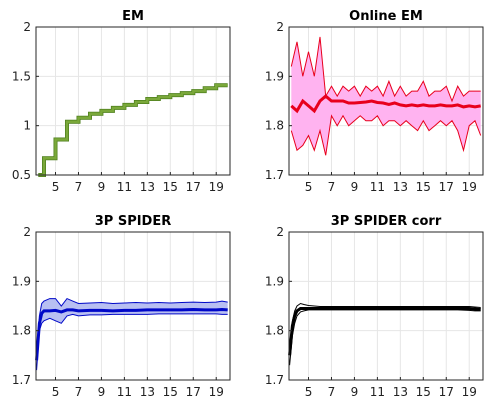  Describe the element at coordinates (27, 126) in the screenshot. I see `y-tick-label: 1` at that location.